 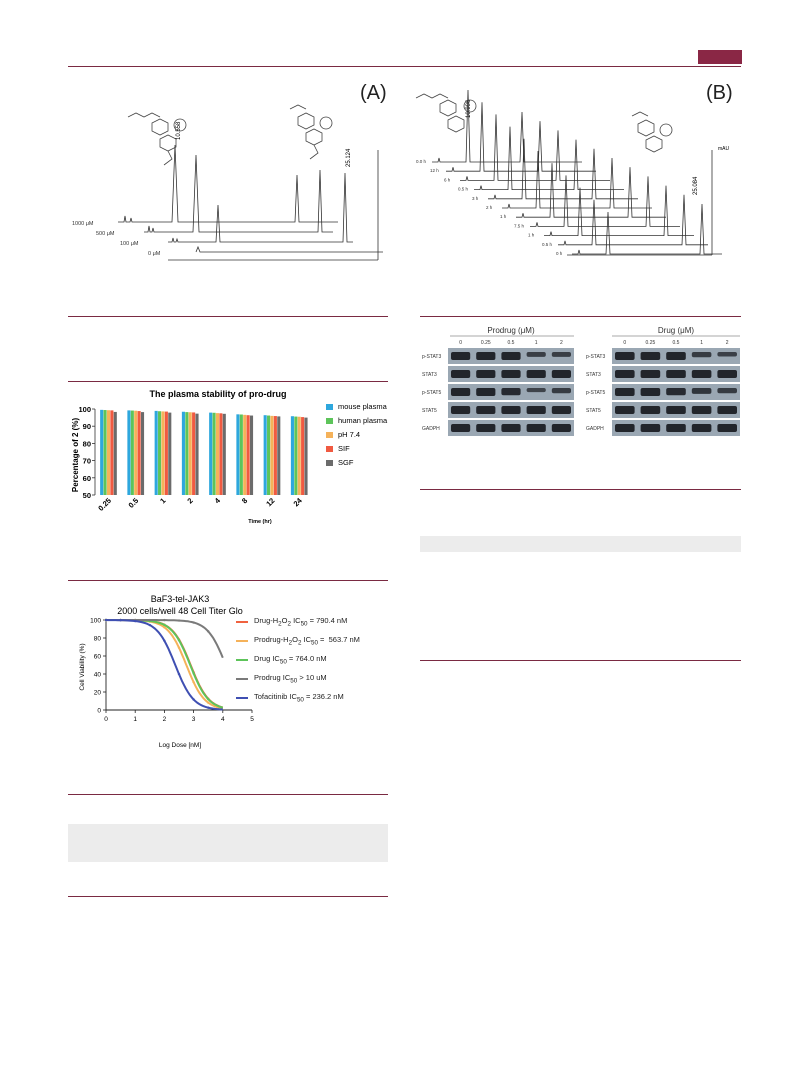 What do you see at coordinates (593, 375) in the screenshot?
I see `blot-row-label: STAT3` at bounding box center [593, 375].